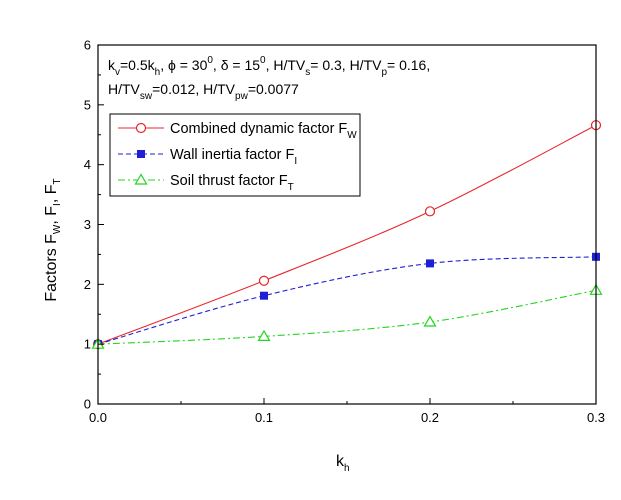 The image size is (621, 500). Describe the element at coordinates (87, 404) in the screenshot. I see `y-tick-label: 0` at that location.